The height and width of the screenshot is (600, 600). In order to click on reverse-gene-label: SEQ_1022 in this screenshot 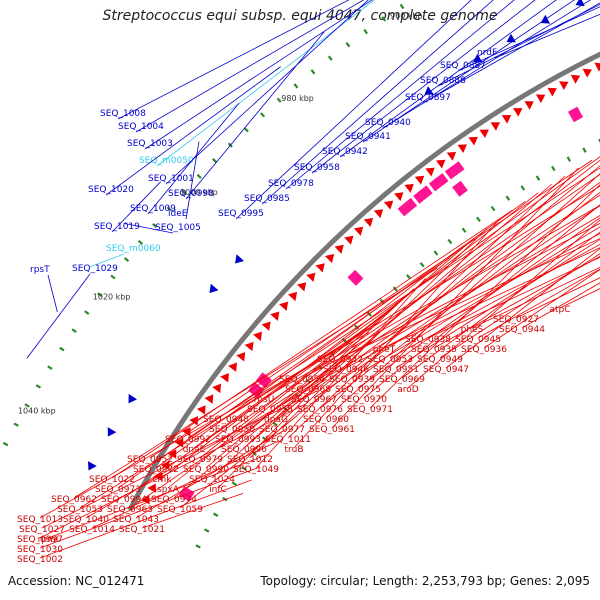, I will do `click(112, 480)`.